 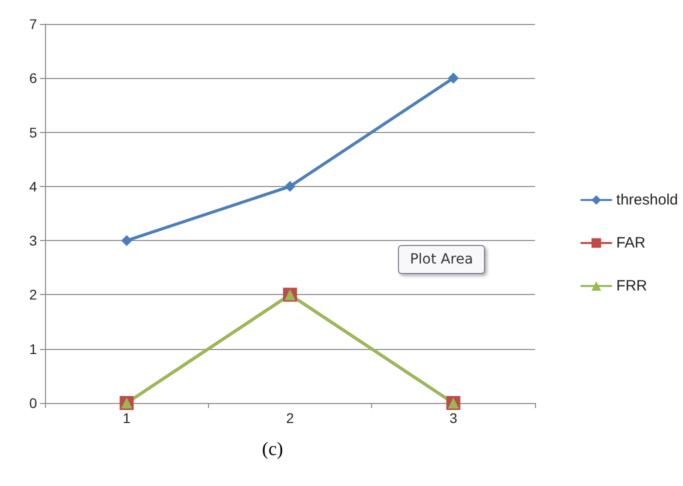 I want to click on legend-label: threshold, so click(x=647, y=200).